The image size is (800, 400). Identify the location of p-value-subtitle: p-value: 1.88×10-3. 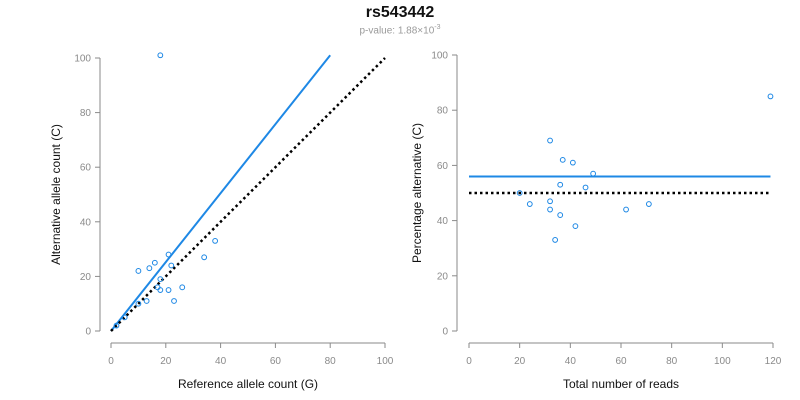
(400, 30).